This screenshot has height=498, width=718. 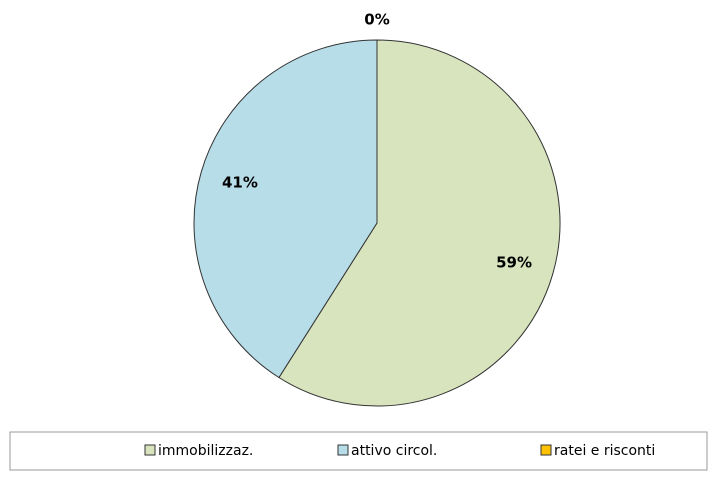 What do you see at coordinates (205, 451) in the screenshot?
I see `legend-label: immobilizzaz.` at bounding box center [205, 451].